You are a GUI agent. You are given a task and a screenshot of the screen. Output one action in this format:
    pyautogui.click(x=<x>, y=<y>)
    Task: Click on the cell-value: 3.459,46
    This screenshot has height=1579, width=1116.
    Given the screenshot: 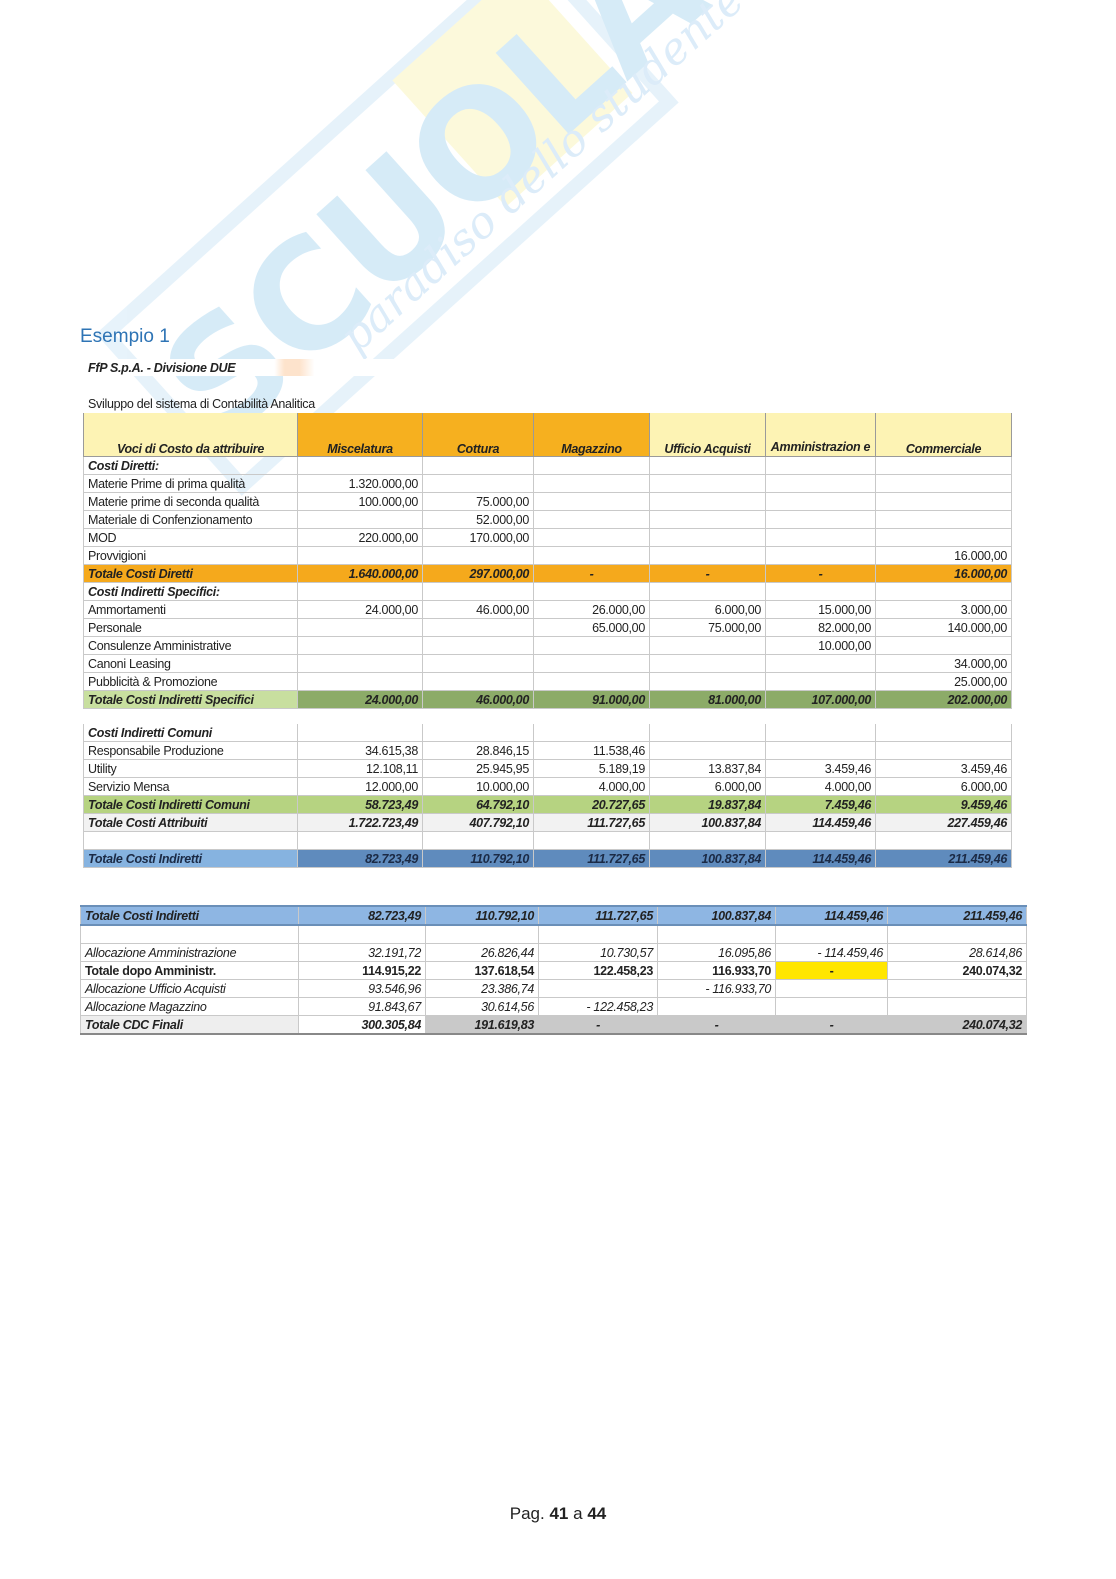 What is the action you would take?
    pyautogui.click(x=820, y=768)
    